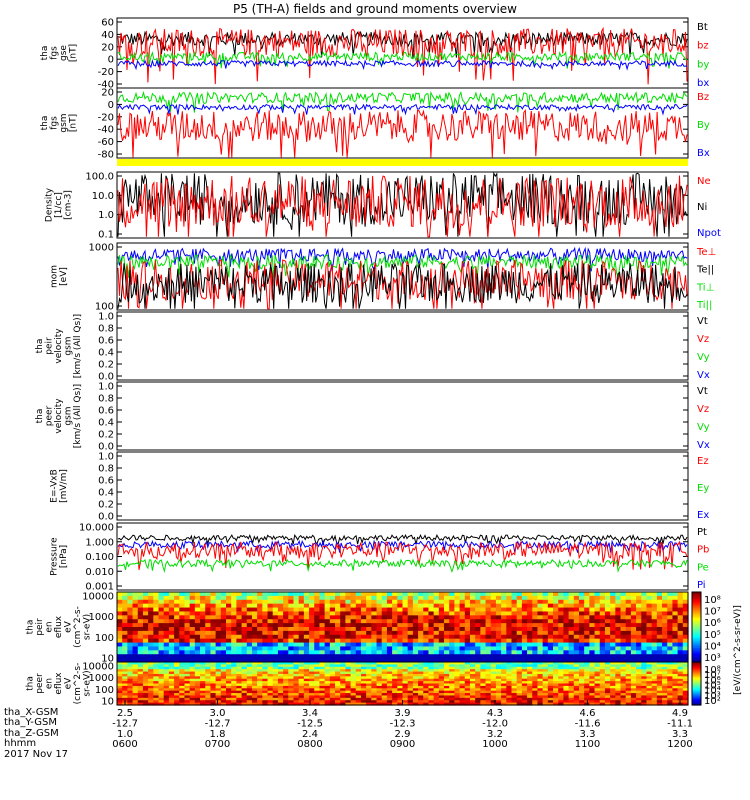 This screenshot has height=800, width=750. What do you see at coordinates (59, 204) in the screenshot?
I see `y-axis-label: Density[1/cc][cm-3]` at bounding box center [59, 204].